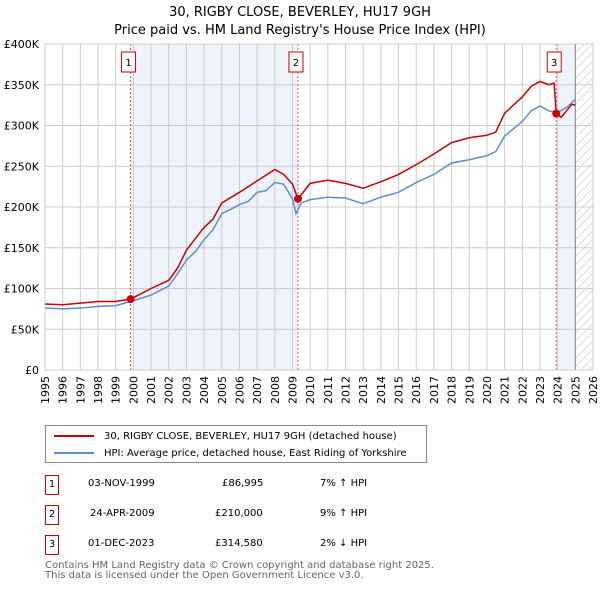  Describe the element at coordinates (257, 390) in the screenshot. I see `x-tick-label: 2007` at that location.